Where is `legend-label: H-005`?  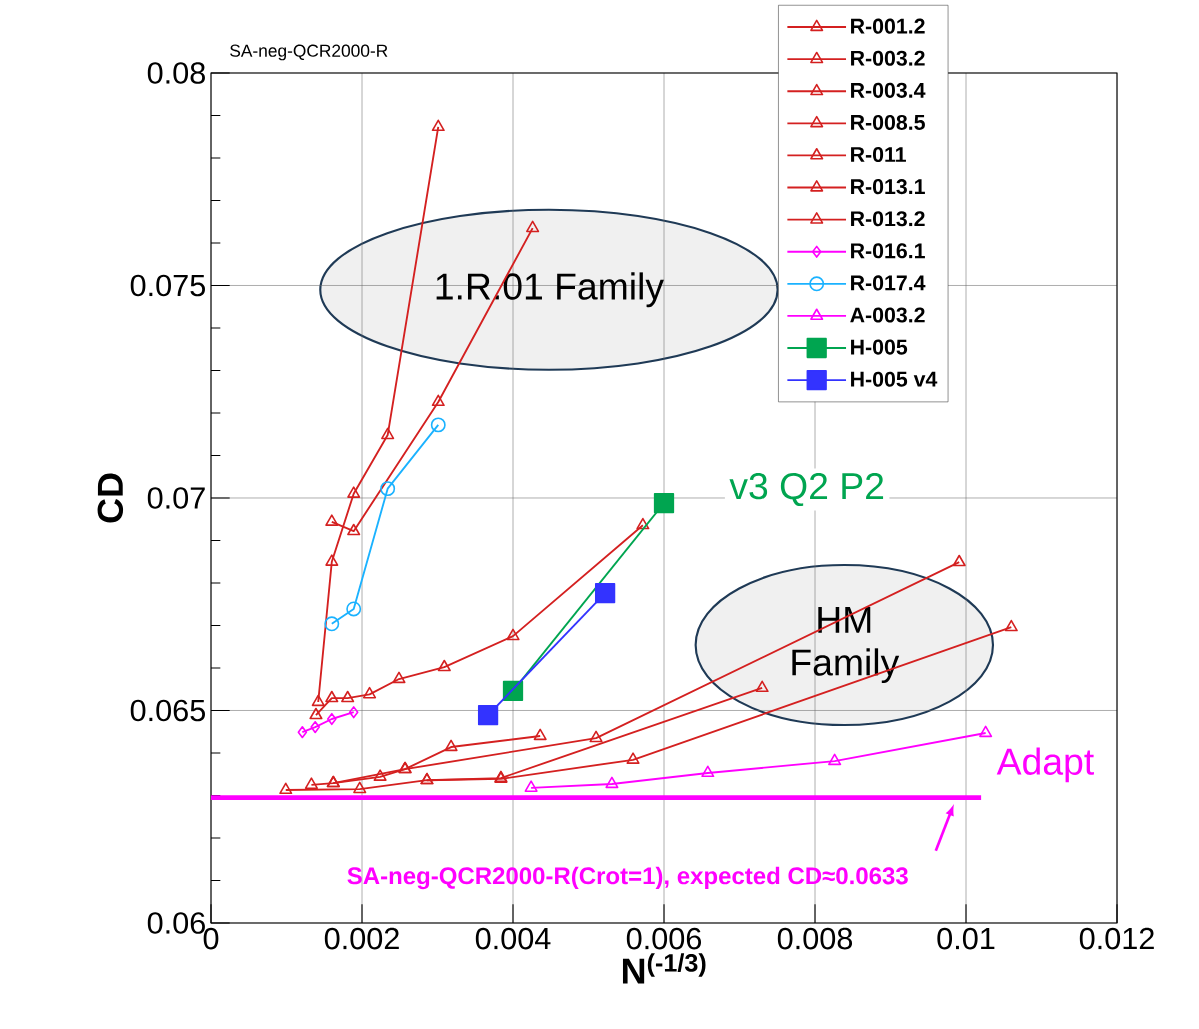 legend-label: H-005 is located at coordinates (879, 347).